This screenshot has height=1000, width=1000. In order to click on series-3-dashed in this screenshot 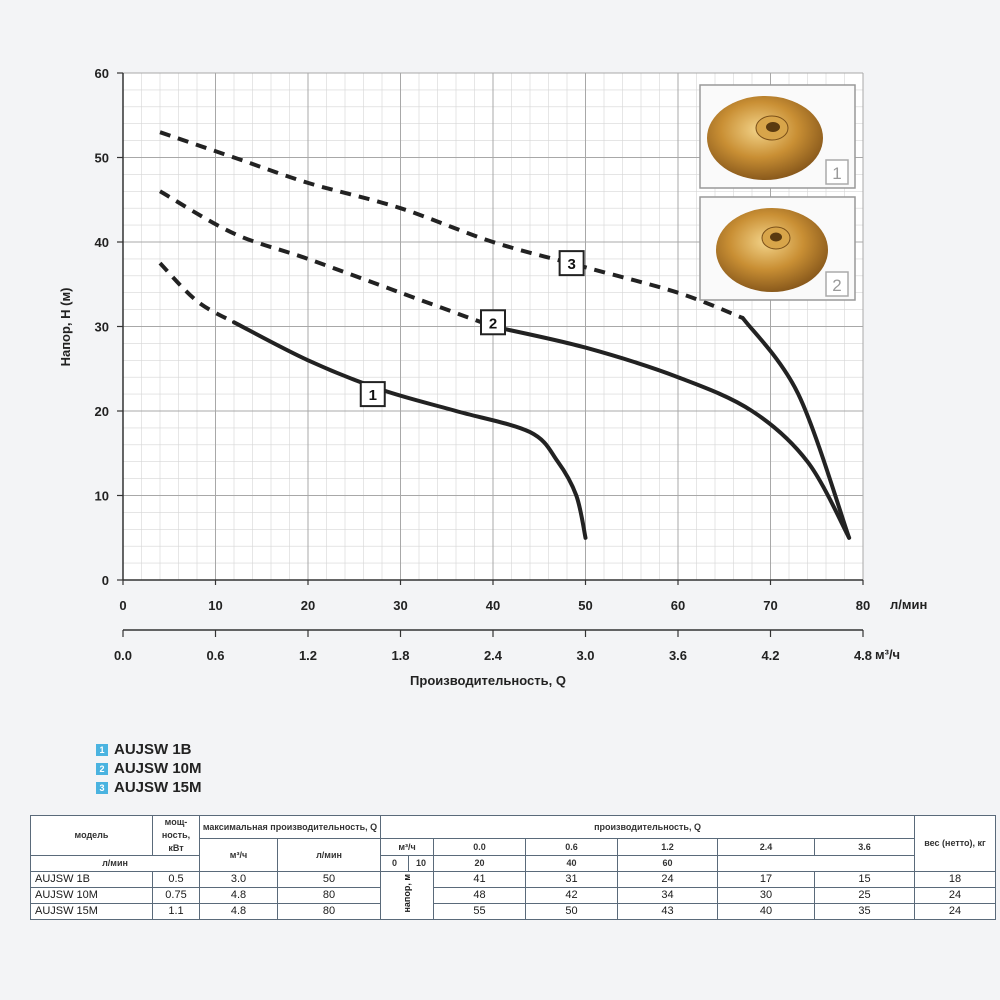, I will do `click(451, 225)`.